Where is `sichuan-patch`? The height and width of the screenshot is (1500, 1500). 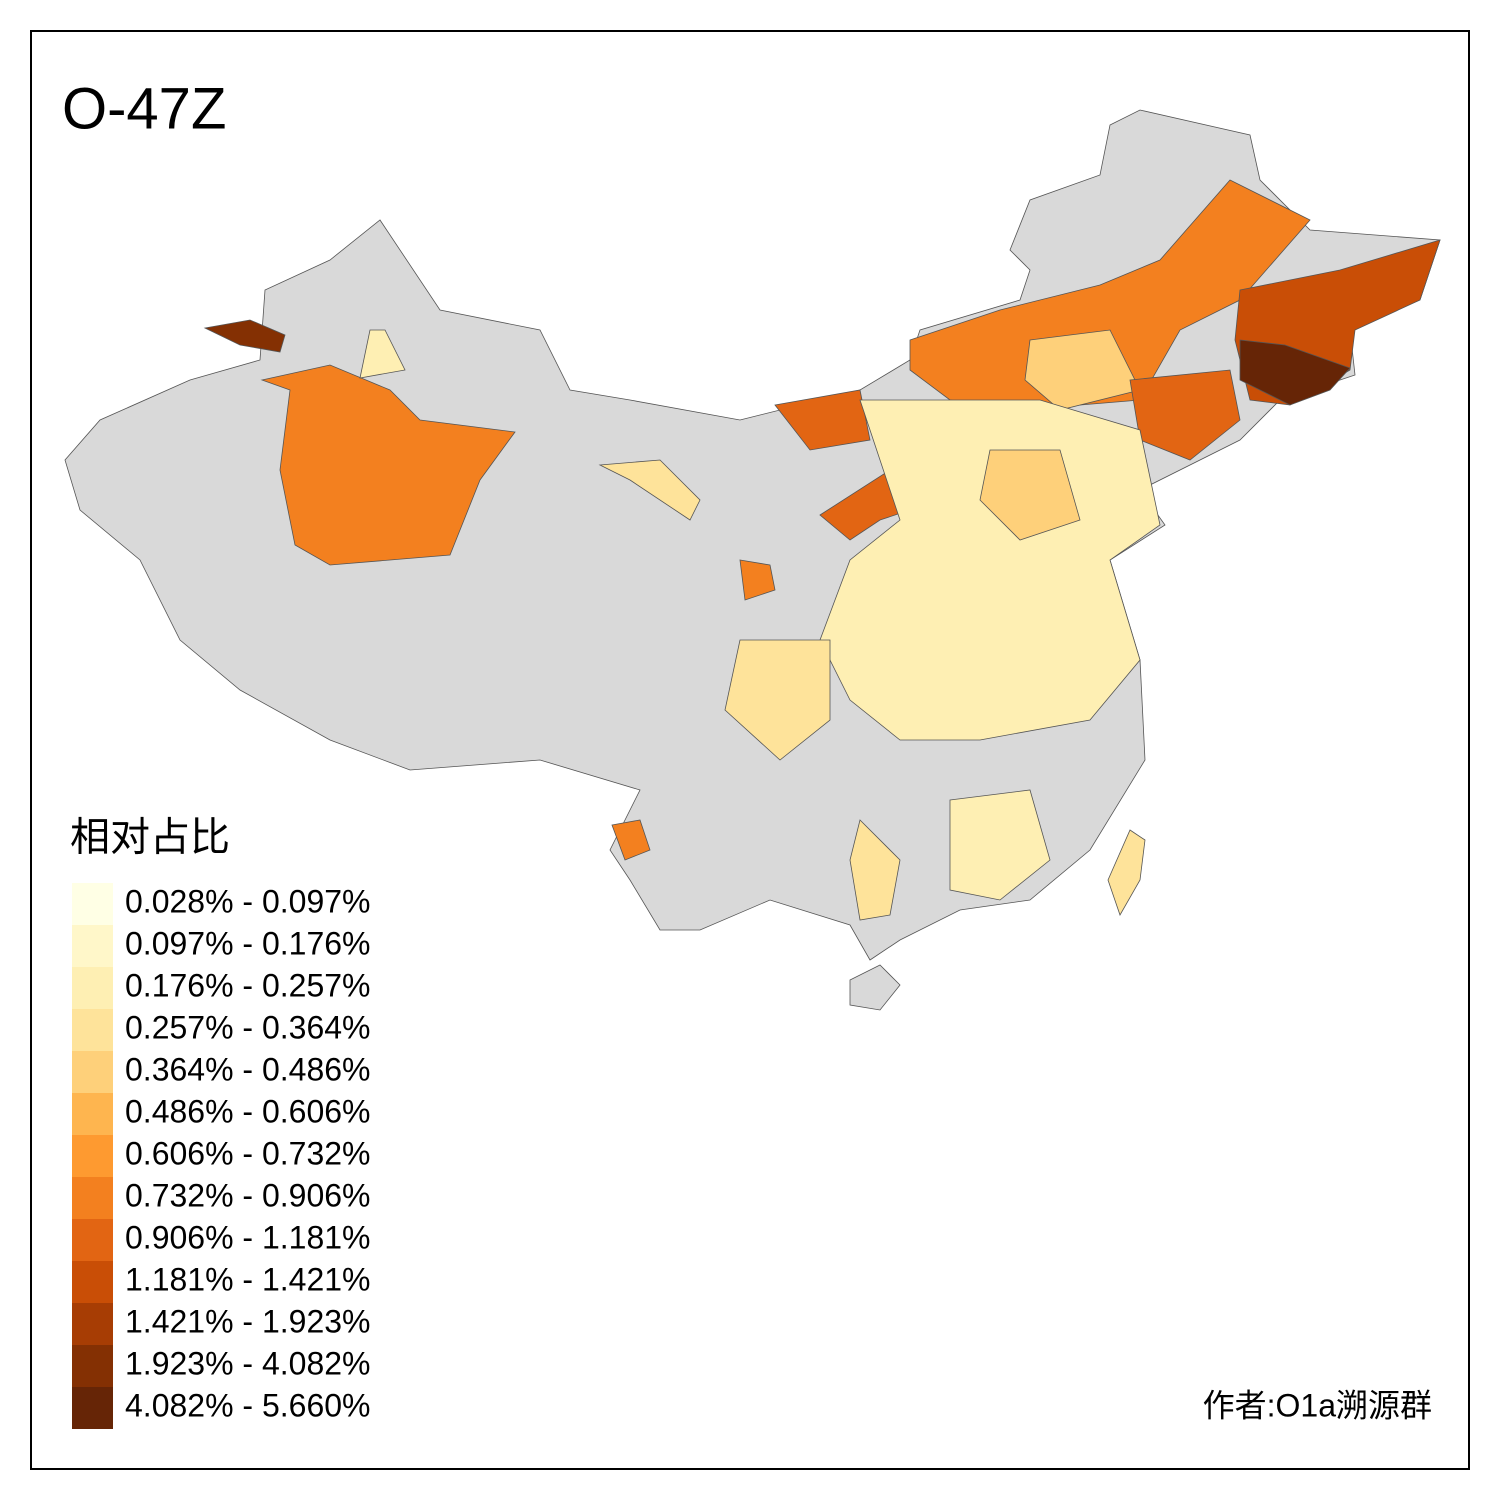 sichuan-patch is located at coordinates (777, 700).